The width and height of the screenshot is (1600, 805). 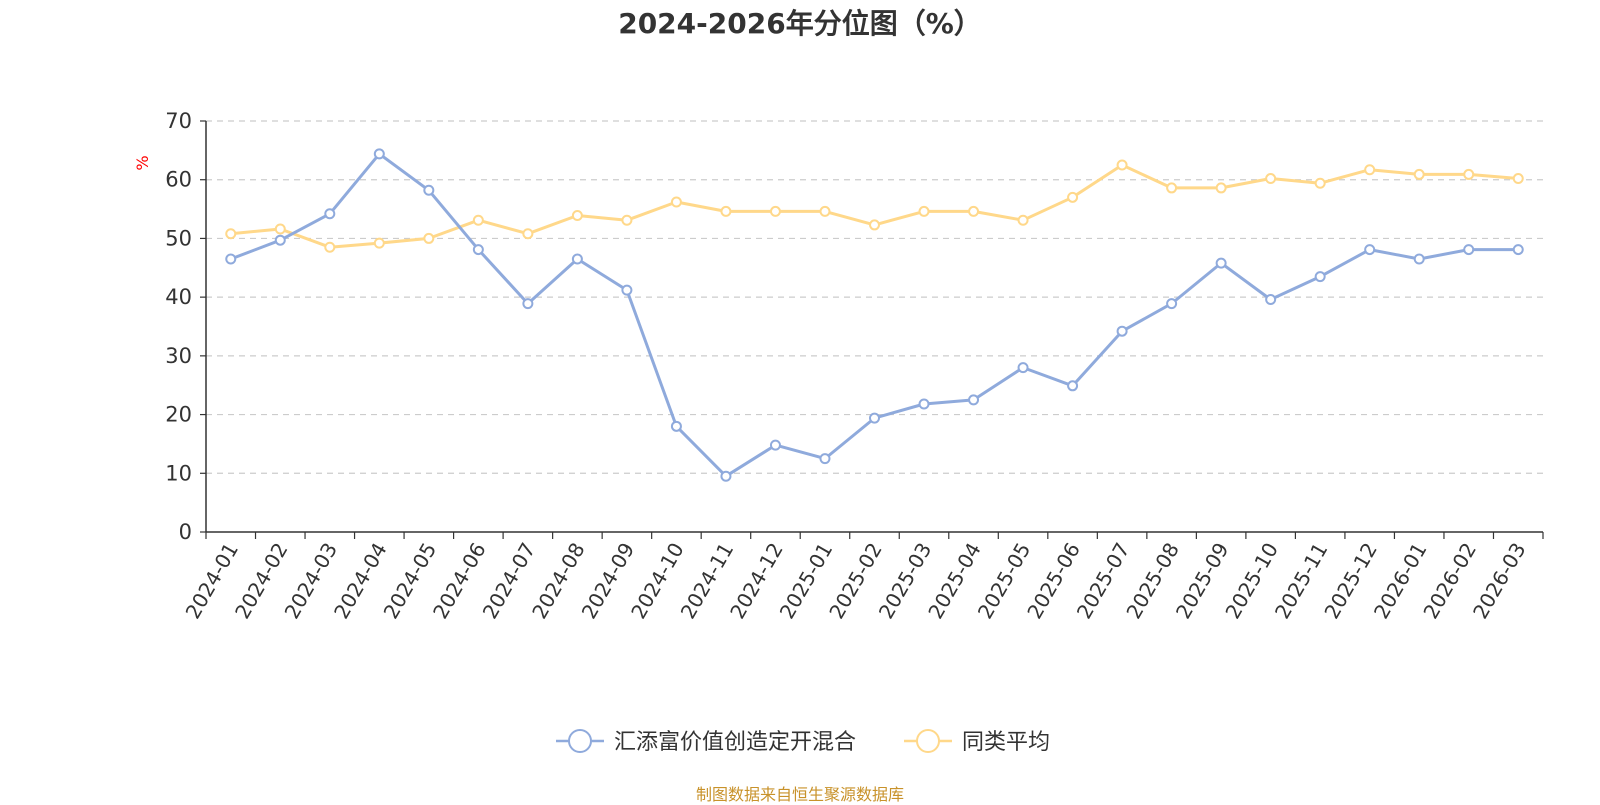 What do you see at coordinates (799, 794) in the screenshot?
I see `source-note: 制图数据来自恒生聚源数据库` at bounding box center [799, 794].